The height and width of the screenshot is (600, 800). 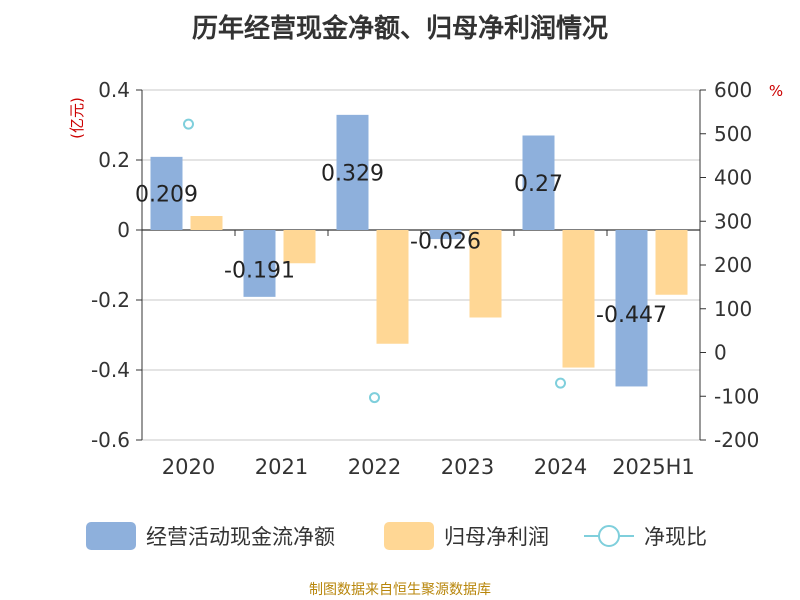 What do you see at coordinates (733, 134) in the screenshot?
I see `y-right-tick-label: 500` at bounding box center [733, 134].